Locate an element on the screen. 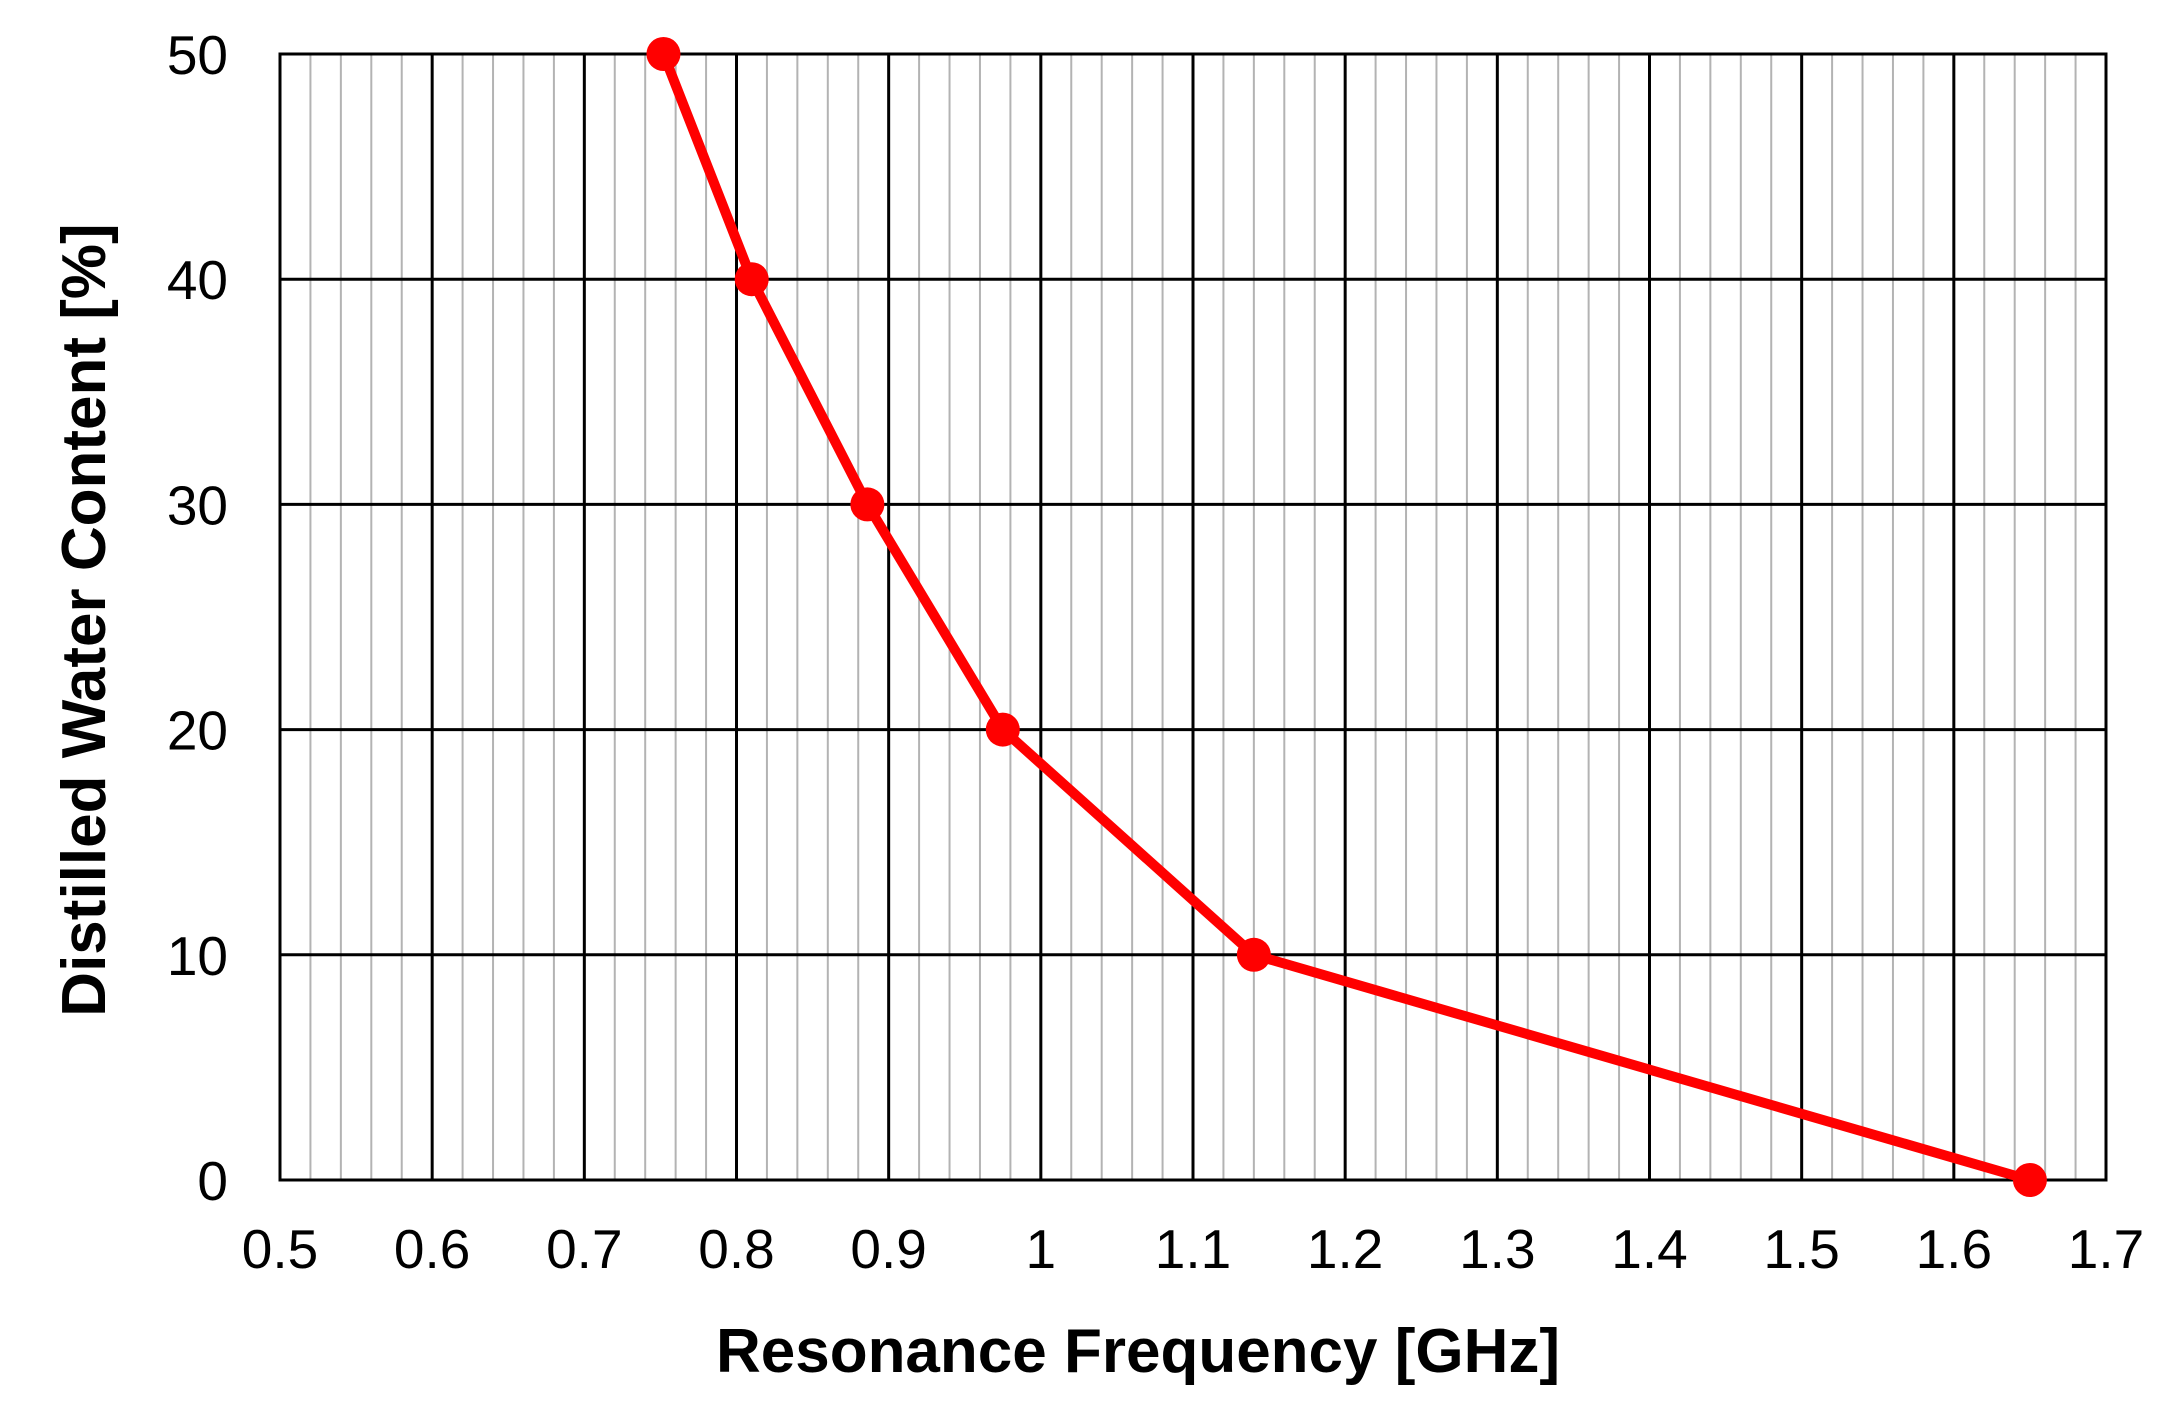 Image resolution: width=2178 pixels, height=1419 pixels. x-tick-label: 1.7 is located at coordinates (2106, 1249).